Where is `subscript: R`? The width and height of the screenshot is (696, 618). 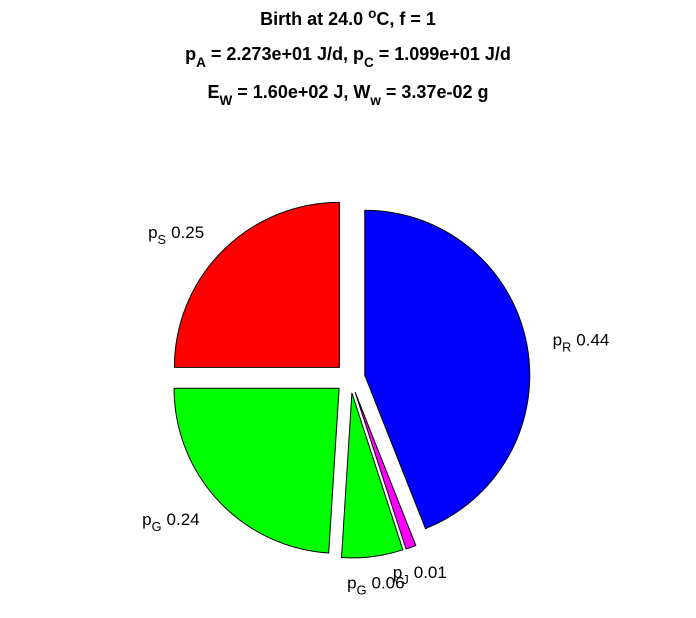 subscript: R is located at coordinates (566, 346).